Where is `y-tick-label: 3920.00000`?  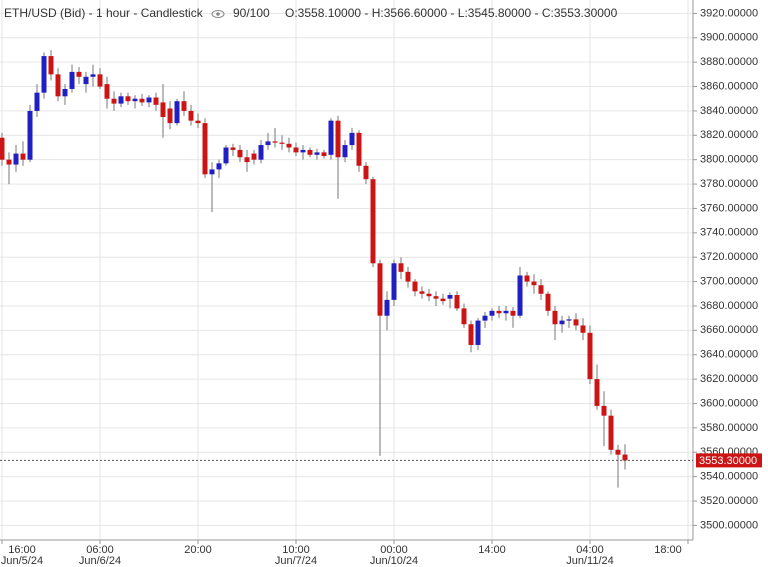 y-tick-label: 3920.00000 is located at coordinates (729, 13).